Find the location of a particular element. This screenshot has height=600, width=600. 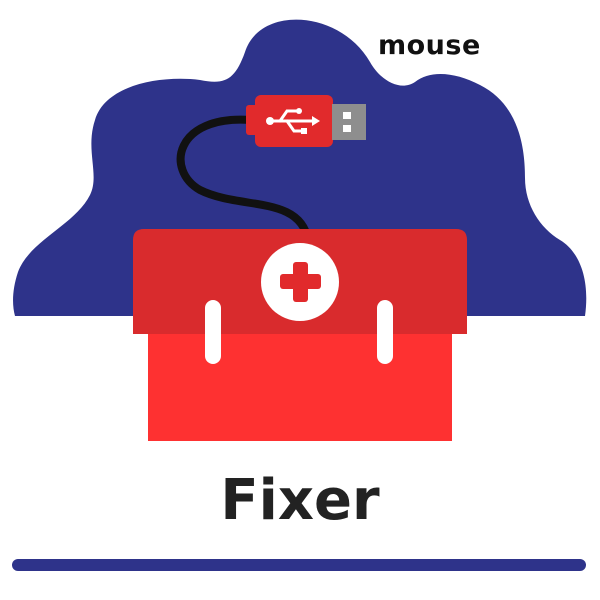

usb-plug-icon is located at coordinates (306, 121).